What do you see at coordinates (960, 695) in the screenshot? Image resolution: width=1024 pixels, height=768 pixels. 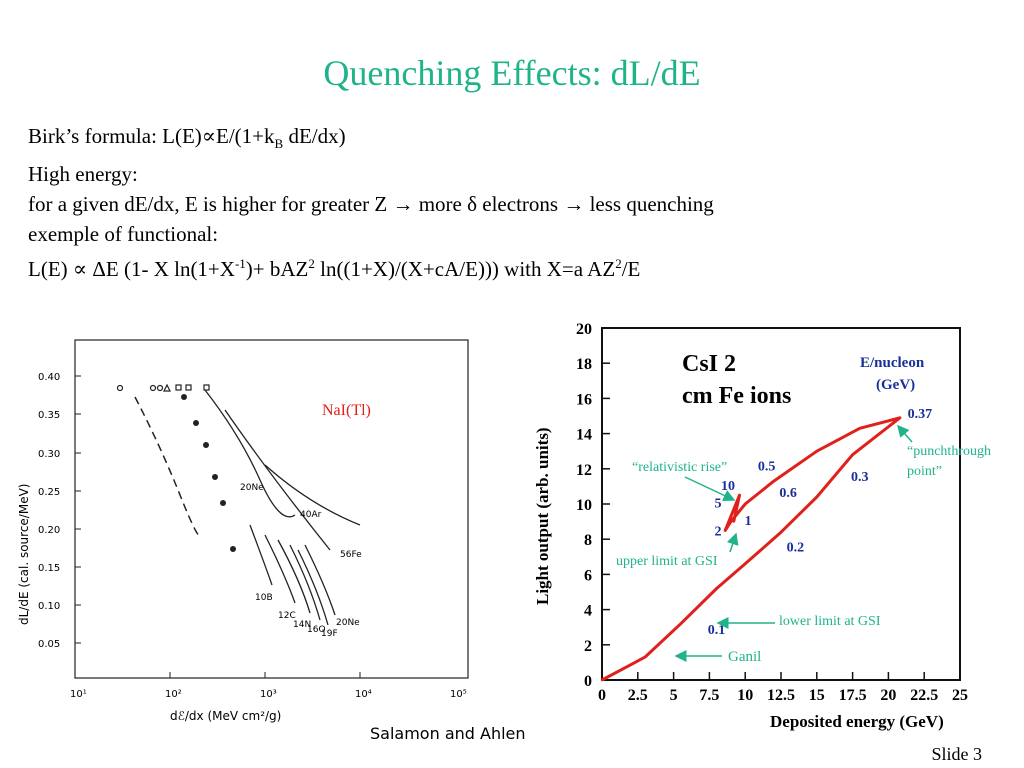 I see `x-tick-label: 25` at bounding box center [960, 695].